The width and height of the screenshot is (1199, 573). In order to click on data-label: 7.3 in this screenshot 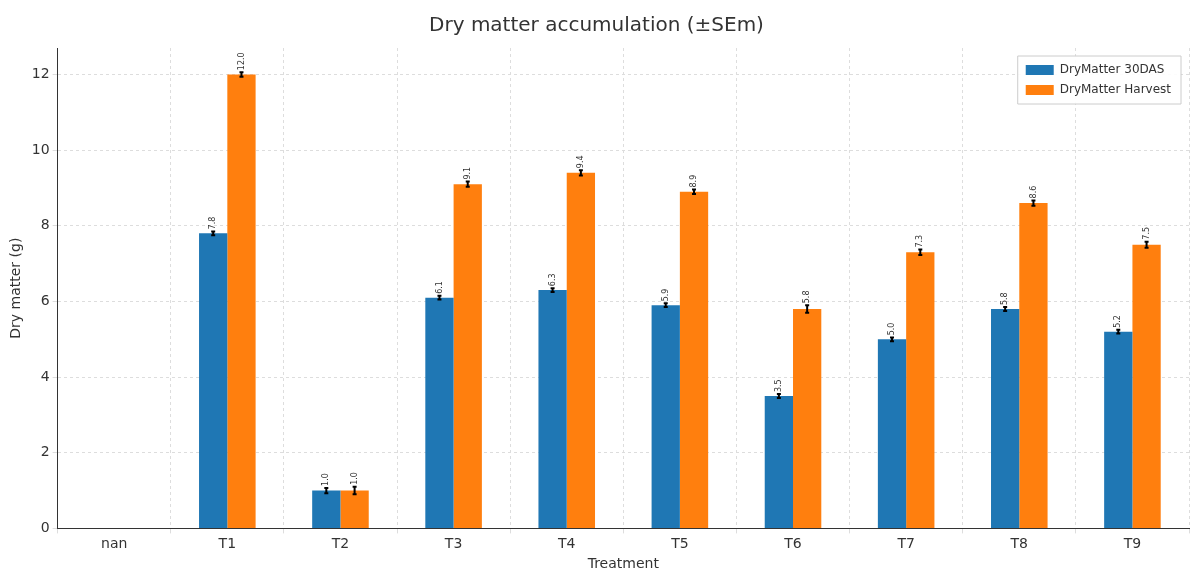, I will do `click(920, 241)`.